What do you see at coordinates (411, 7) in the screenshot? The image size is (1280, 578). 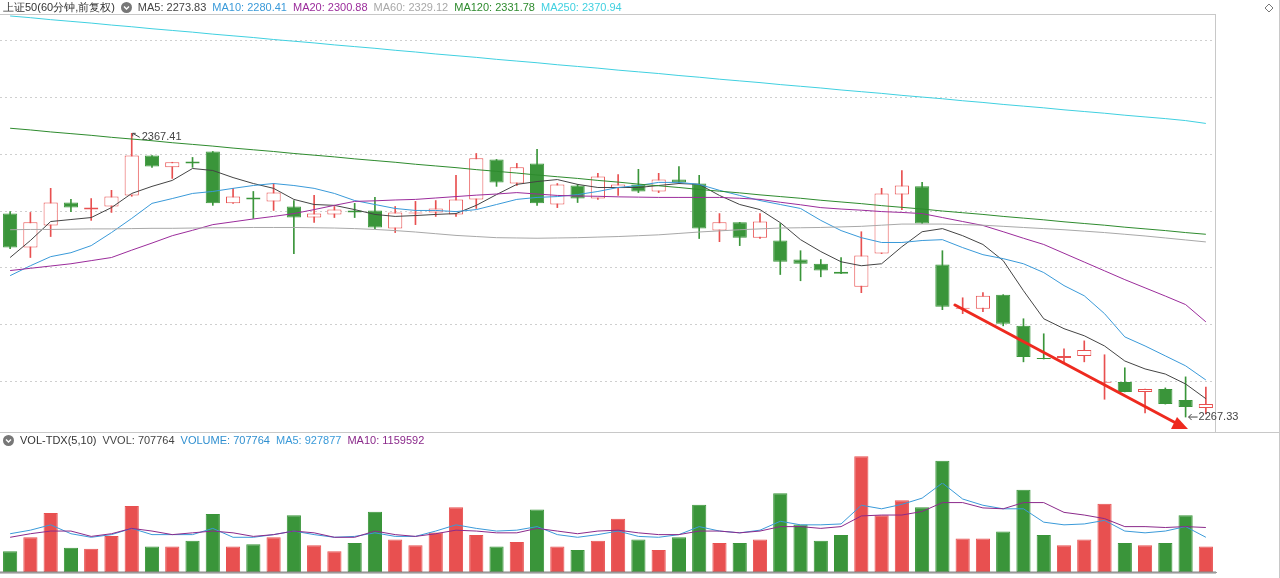 I see `text: MA60: 2329.12` at bounding box center [411, 7].